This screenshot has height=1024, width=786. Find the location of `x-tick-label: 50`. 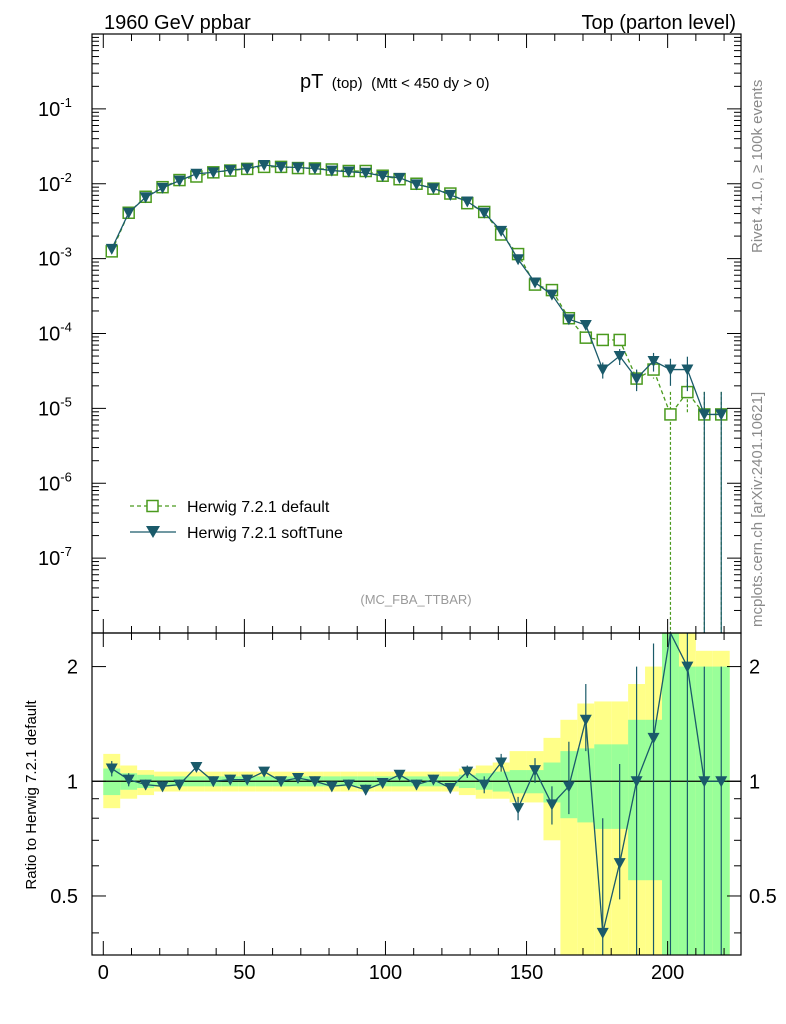

x-tick-label: 50 is located at coordinates (244, 973).